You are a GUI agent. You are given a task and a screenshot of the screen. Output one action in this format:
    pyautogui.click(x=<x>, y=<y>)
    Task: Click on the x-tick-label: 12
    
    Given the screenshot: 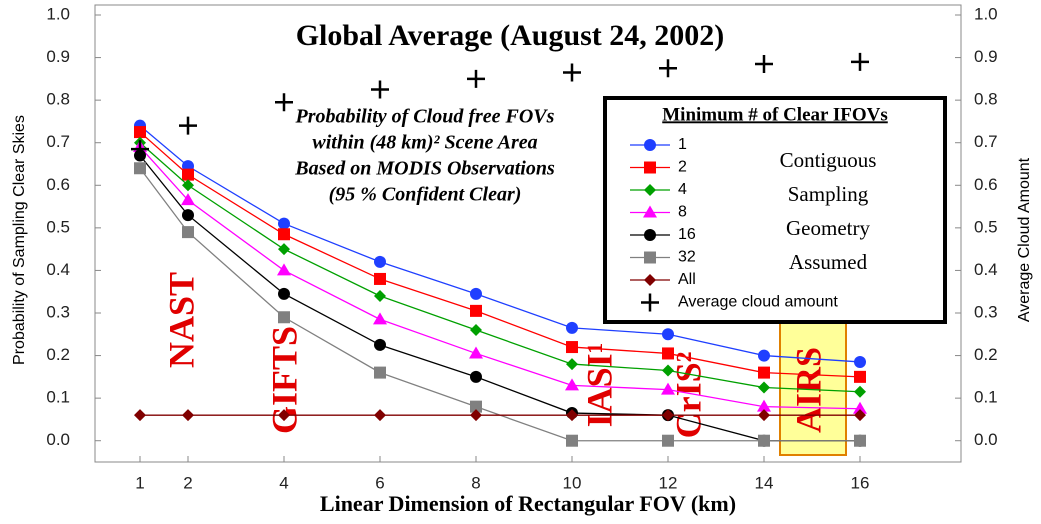 What is the action you would take?
    pyautogui.click(x=668, y=482)
    